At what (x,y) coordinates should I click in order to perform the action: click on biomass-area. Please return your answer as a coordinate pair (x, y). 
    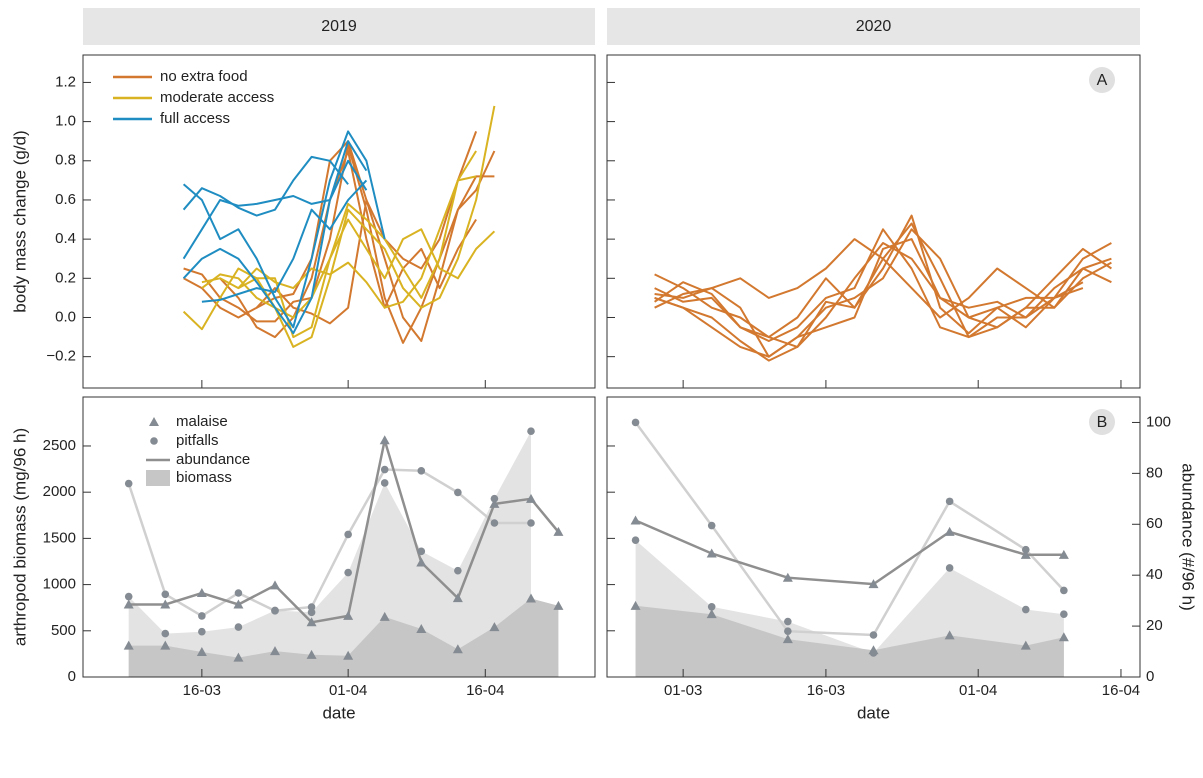
    Looking at the image, I should click on (329, 554).